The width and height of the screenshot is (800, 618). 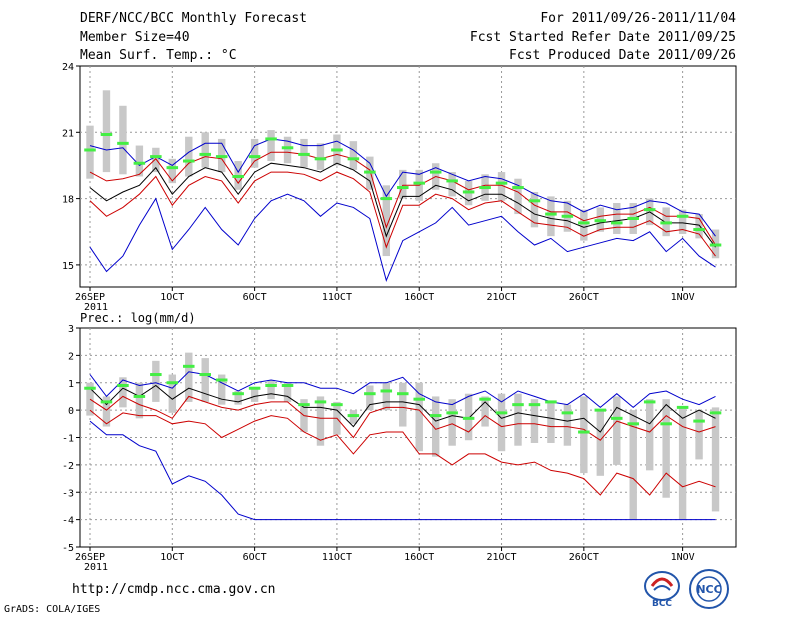 I want to click on grads-credit: GrADS: COLA/IGES, so click(x=52, y=609).